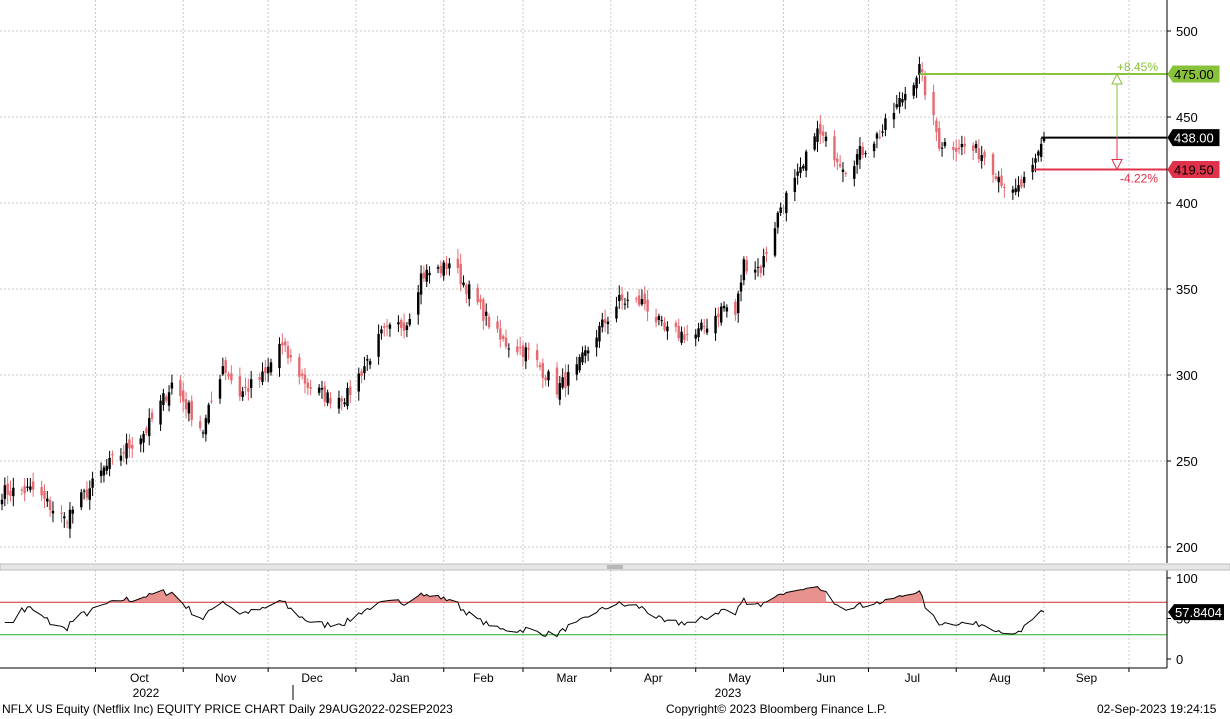 The image size is (1230, 719). What do you see at coordinates (1193, 169) in the screenshot?
I see `target-down-tag` at bounding box center [1193, 169].